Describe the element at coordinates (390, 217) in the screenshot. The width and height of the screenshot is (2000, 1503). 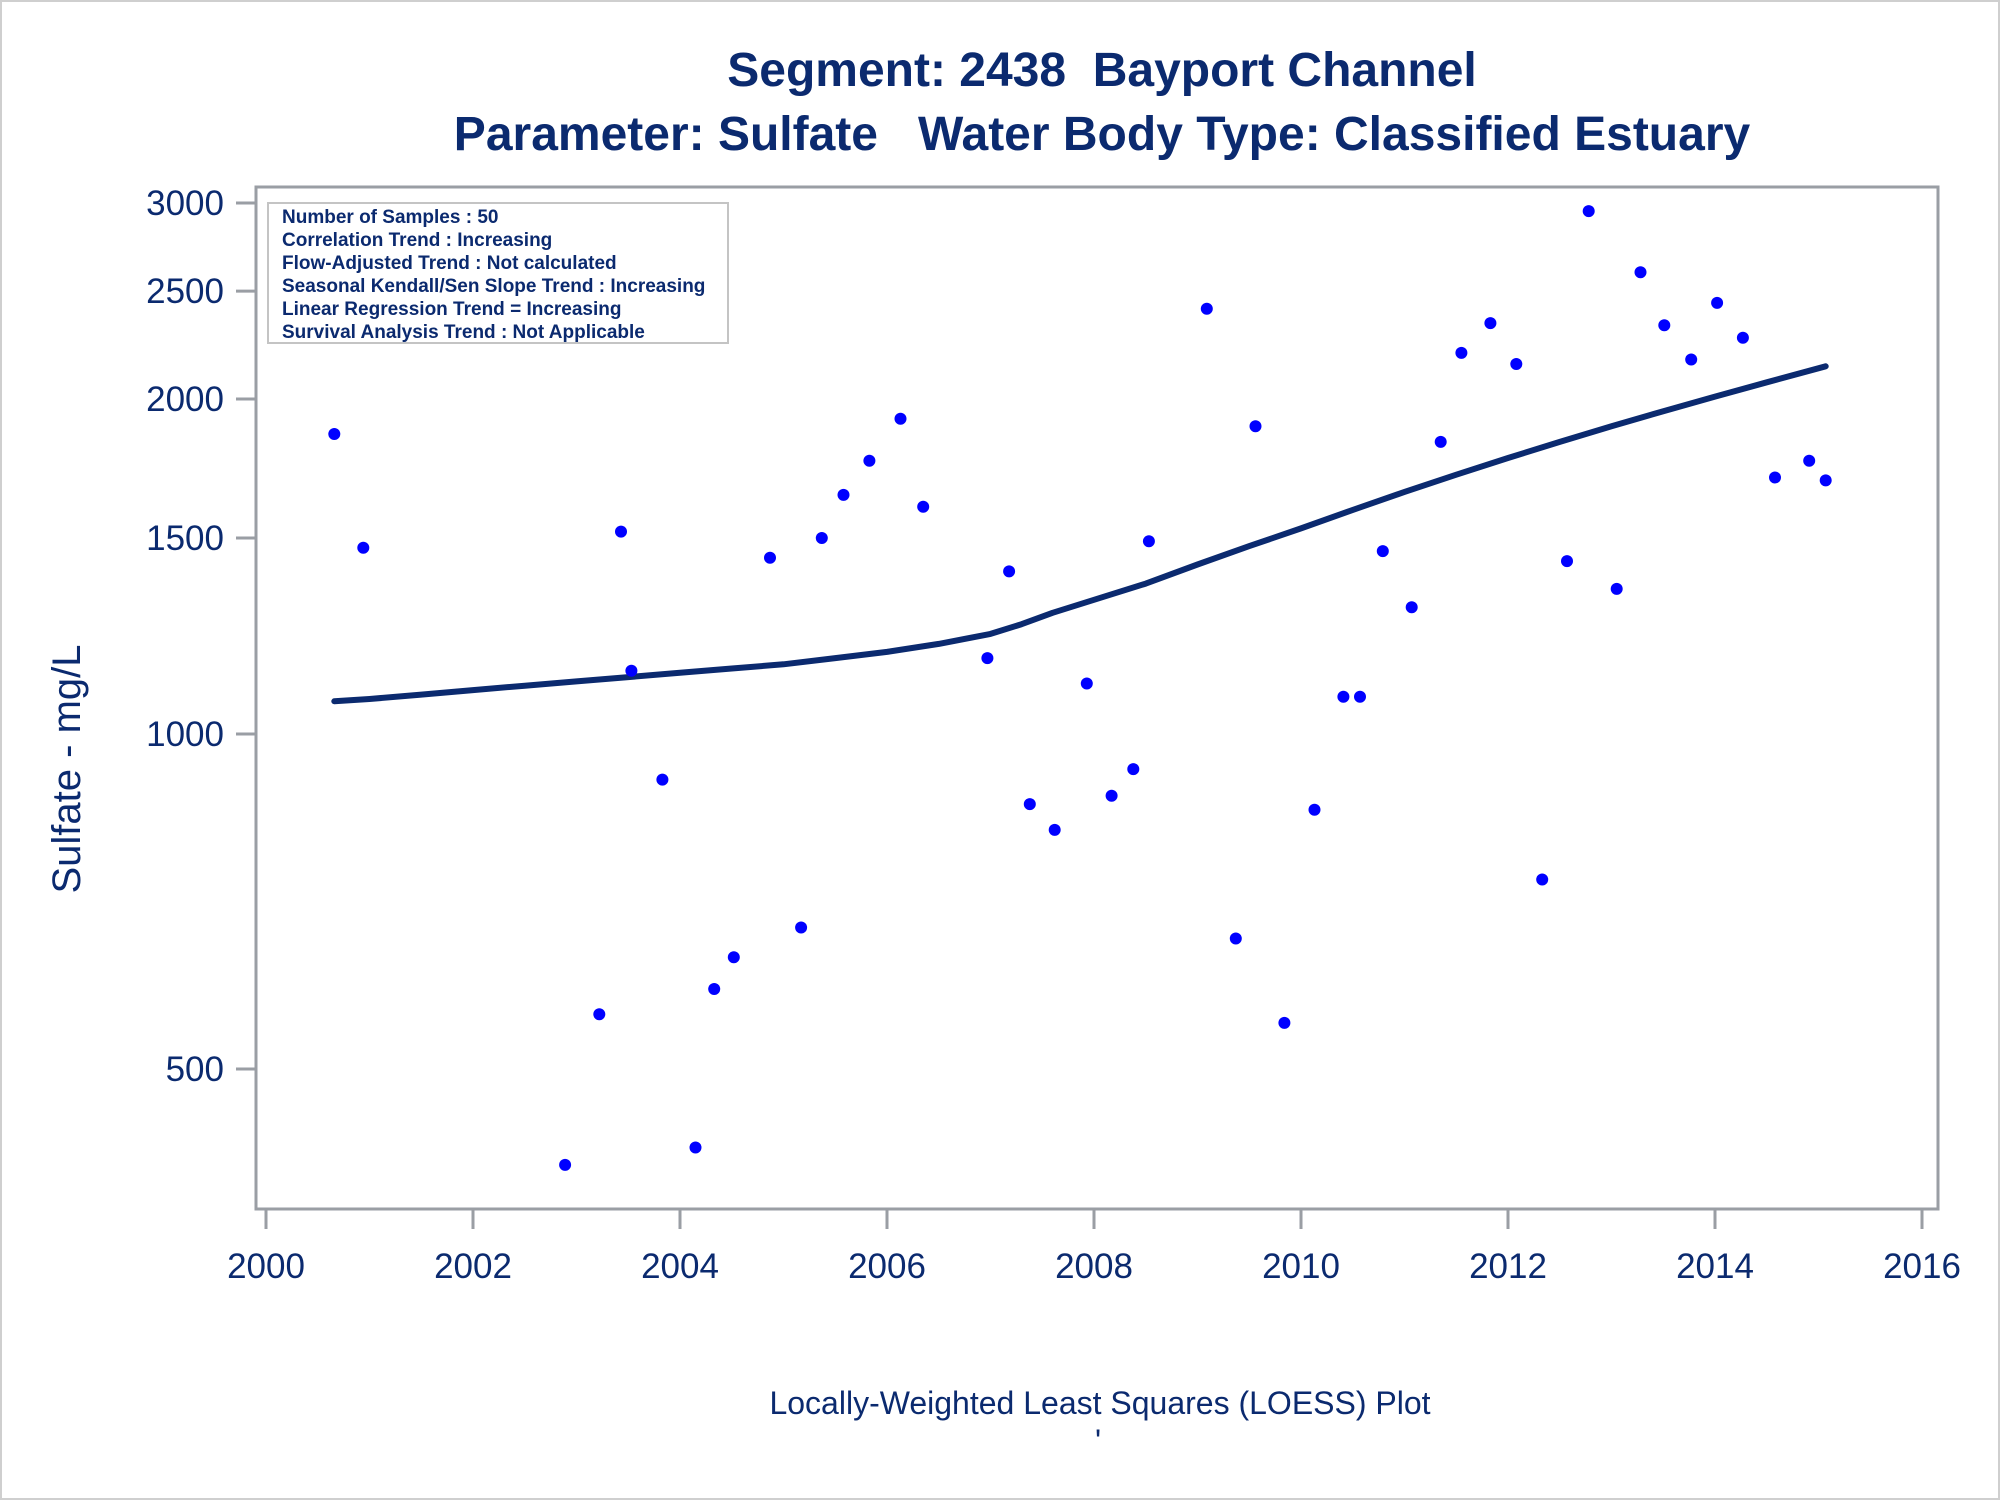
I see `stats-line-samples: Number of Samples : 50` at that location.